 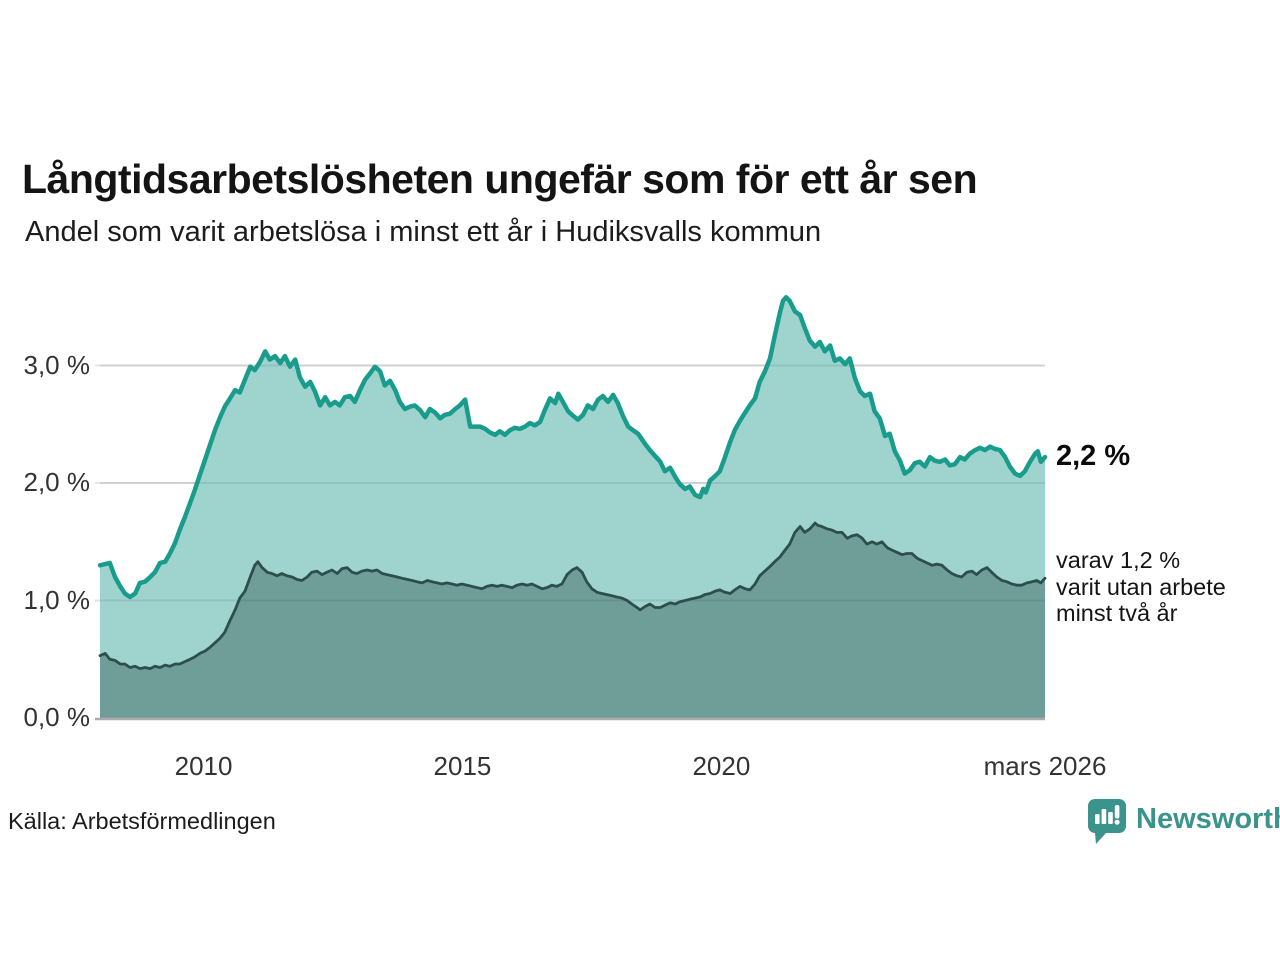 What do you see at coordinates (1093, 456) in the screenshot?
I see `series-end-value-label: 2,2 %` at bounding box center [1093, 456].